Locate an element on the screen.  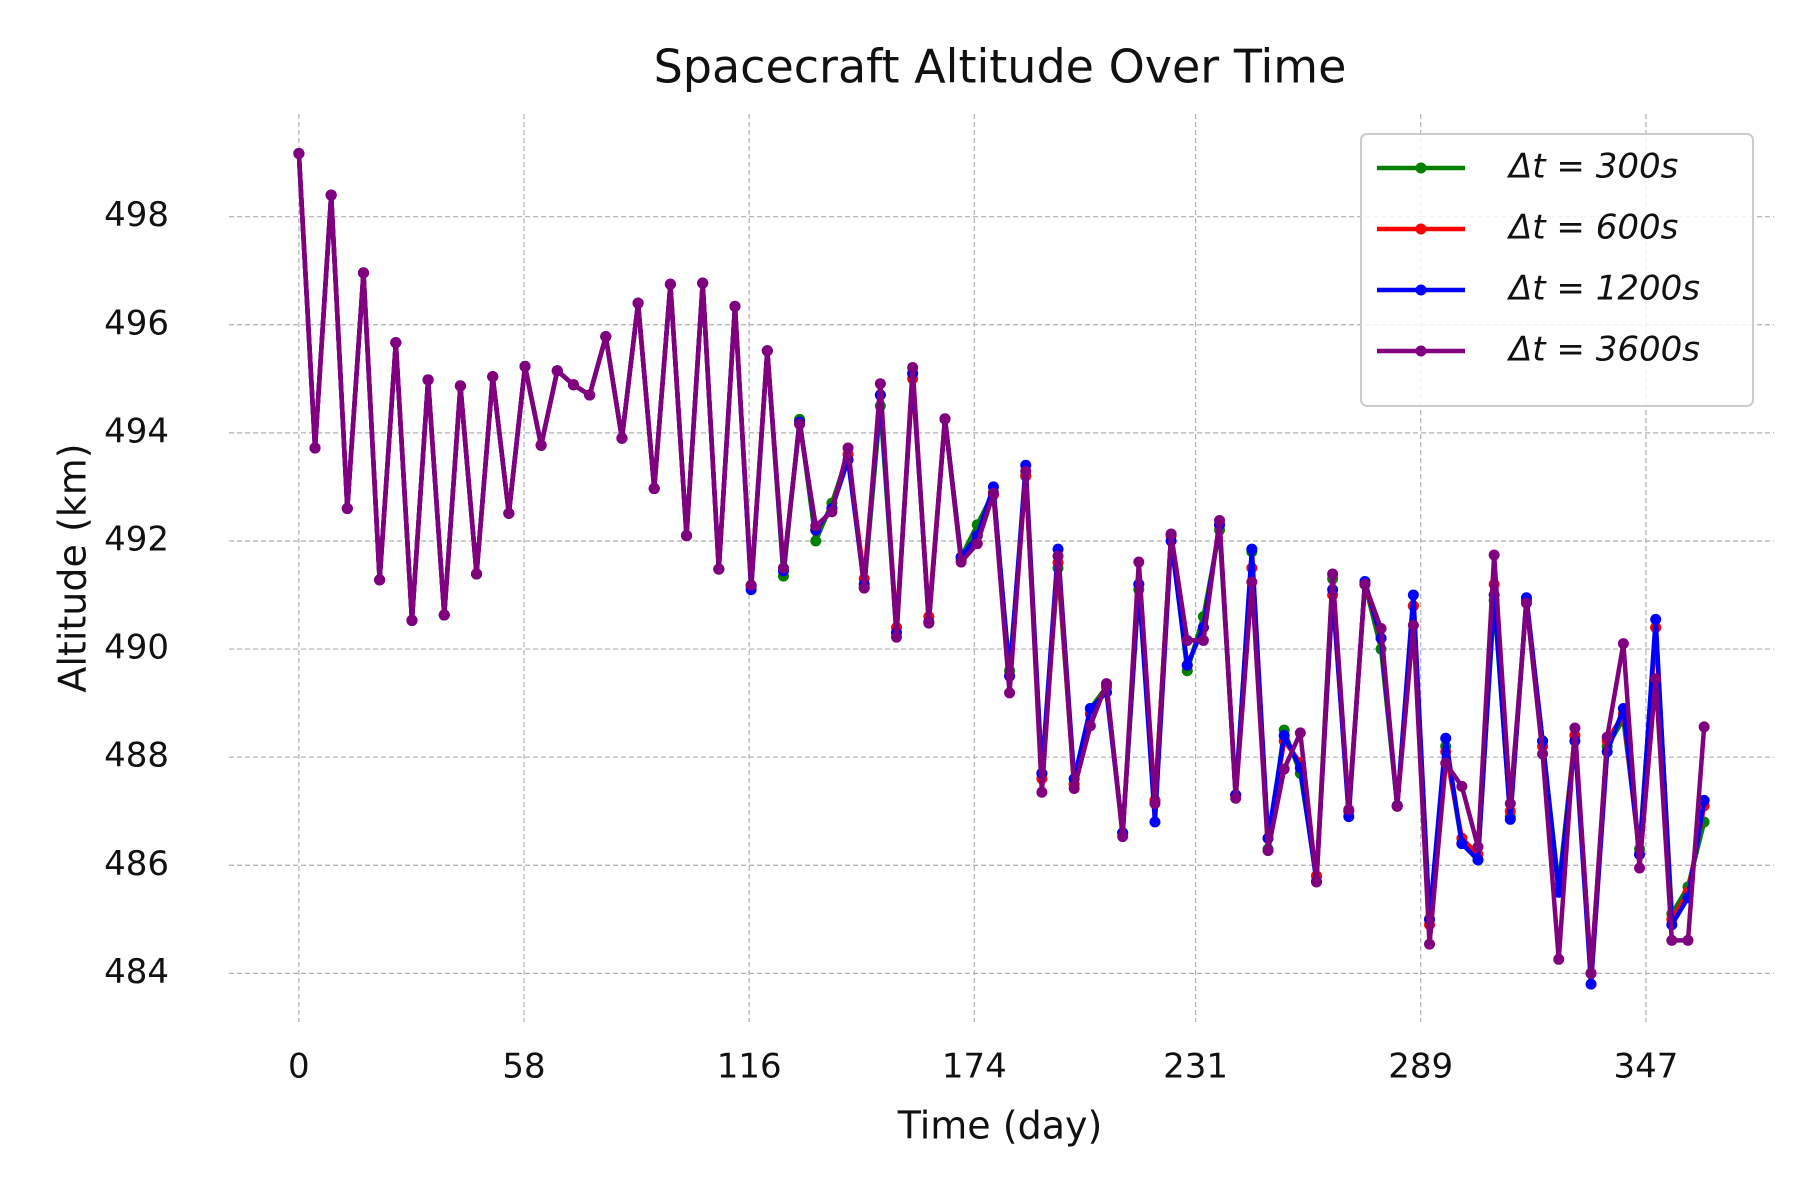
legend-label: Δt = 600s is located at coordinates (1592, 228).